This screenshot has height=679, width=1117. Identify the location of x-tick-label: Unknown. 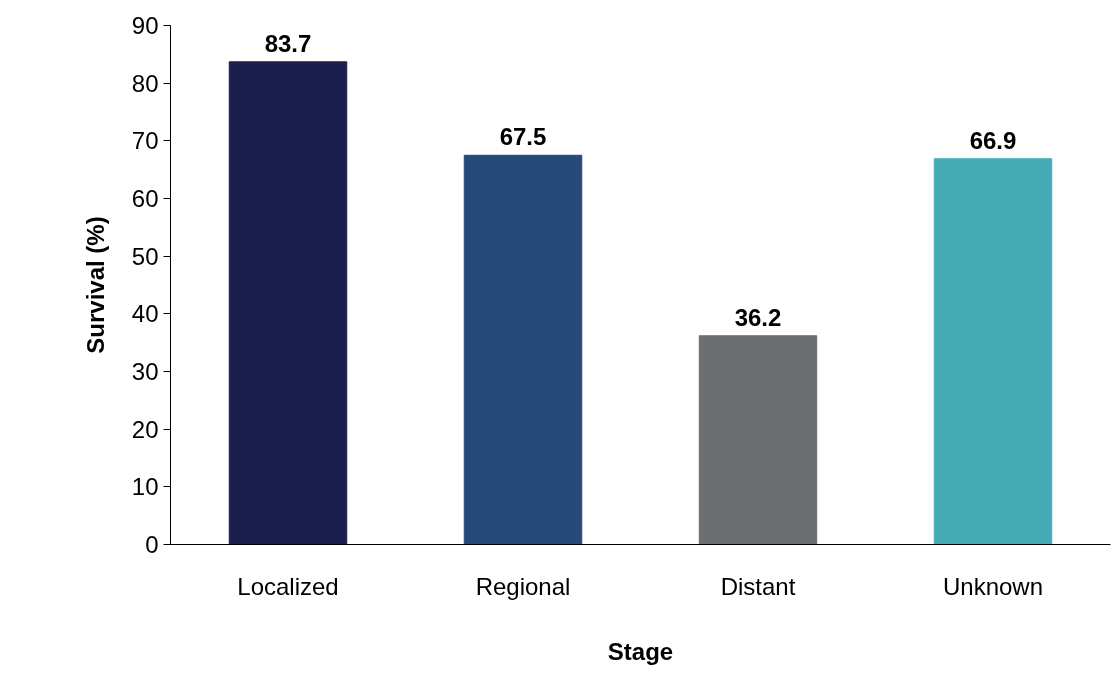
(993, 586).